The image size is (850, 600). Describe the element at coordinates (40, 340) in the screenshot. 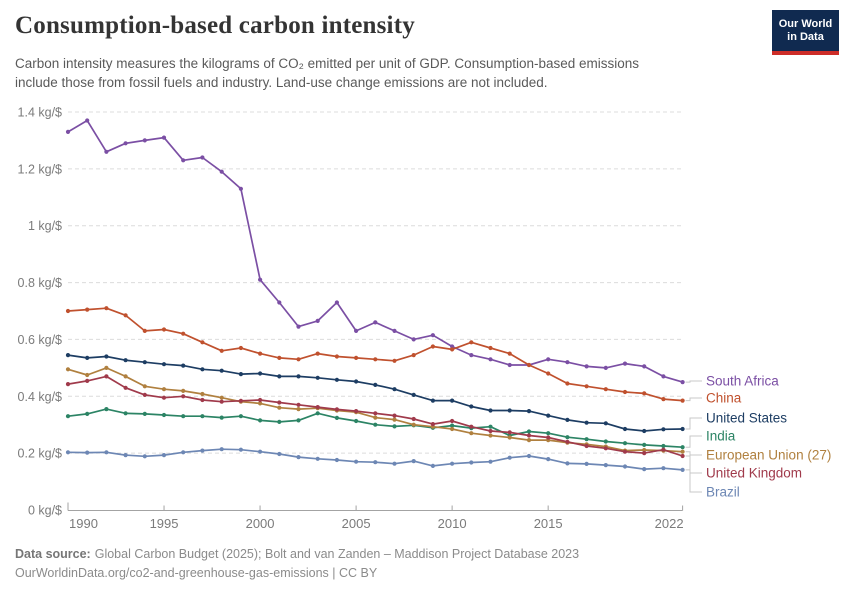

I see `y-axis-tick-label: 0.6 kg/$` at that location.